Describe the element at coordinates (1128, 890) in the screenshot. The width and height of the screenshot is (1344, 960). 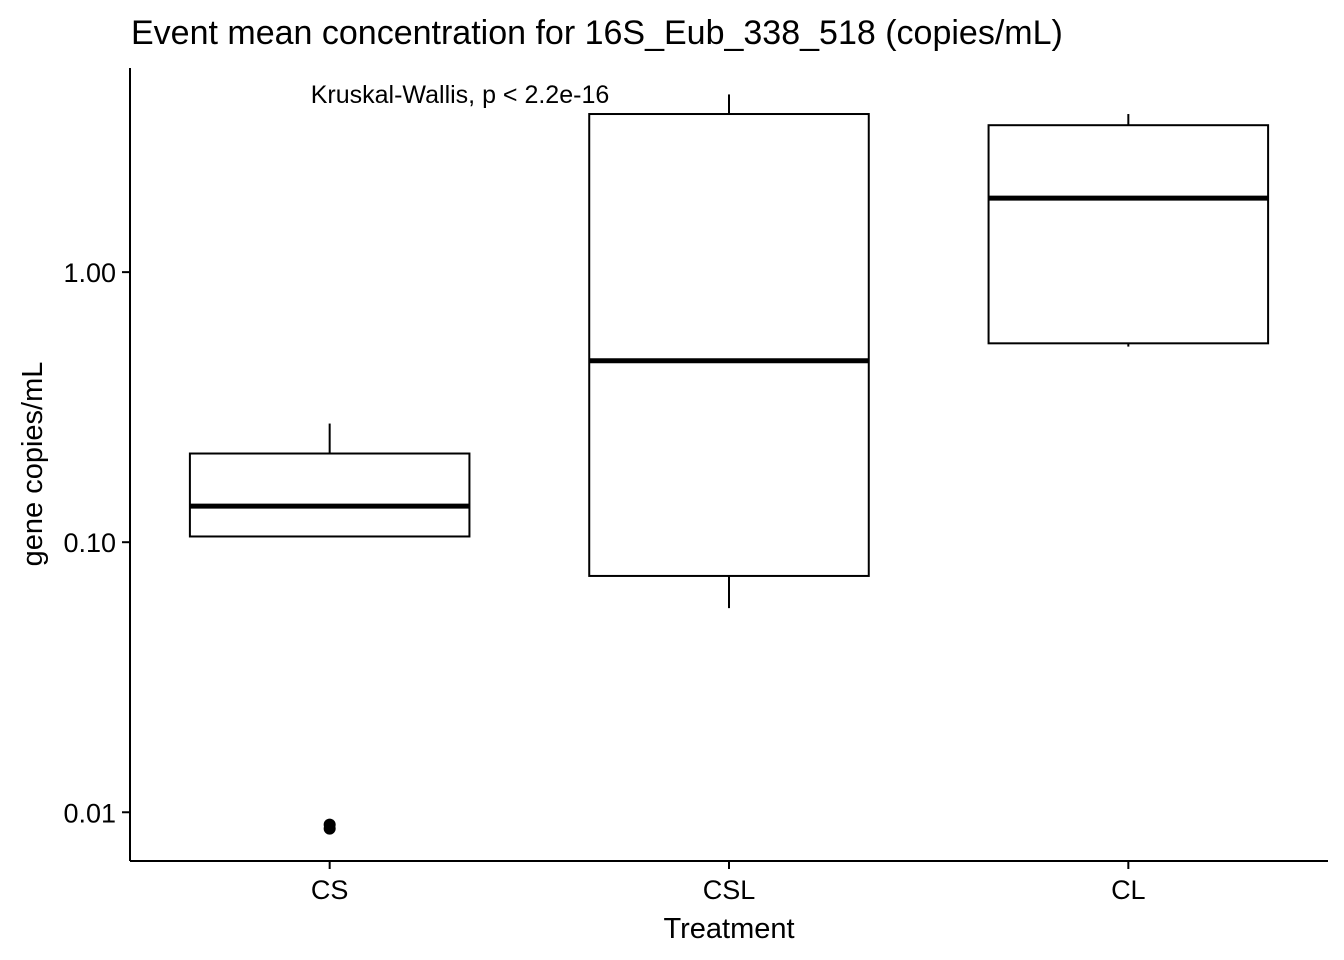
I see `x-tick-label-cl: CL` at that location.